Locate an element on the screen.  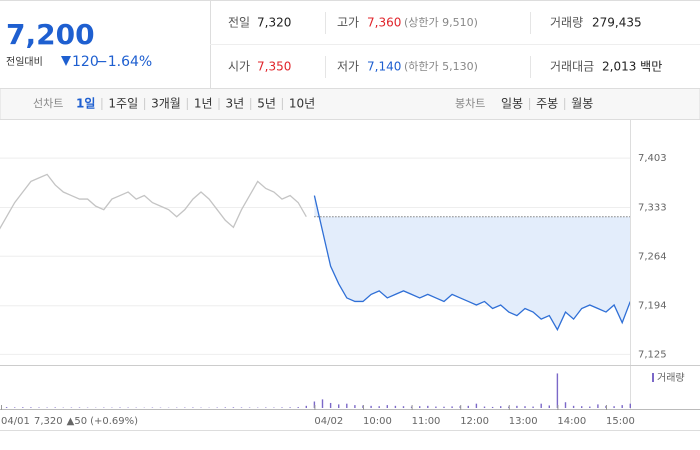
tab: 3년 is located at coordinates (235, 104).